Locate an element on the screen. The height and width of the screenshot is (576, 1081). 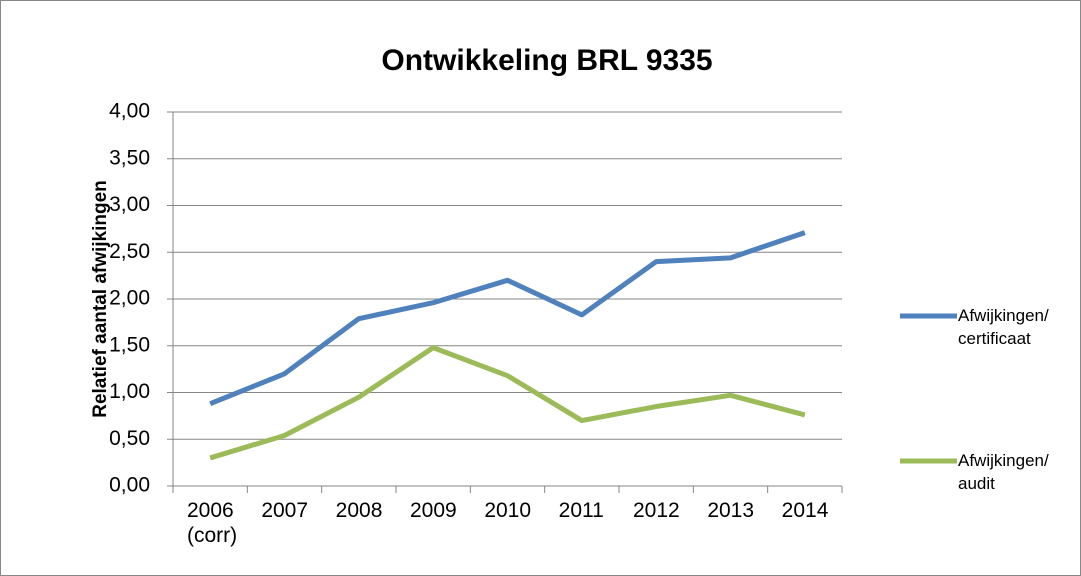
x-tick-label: 2011 is located at coordinates (581, 510).